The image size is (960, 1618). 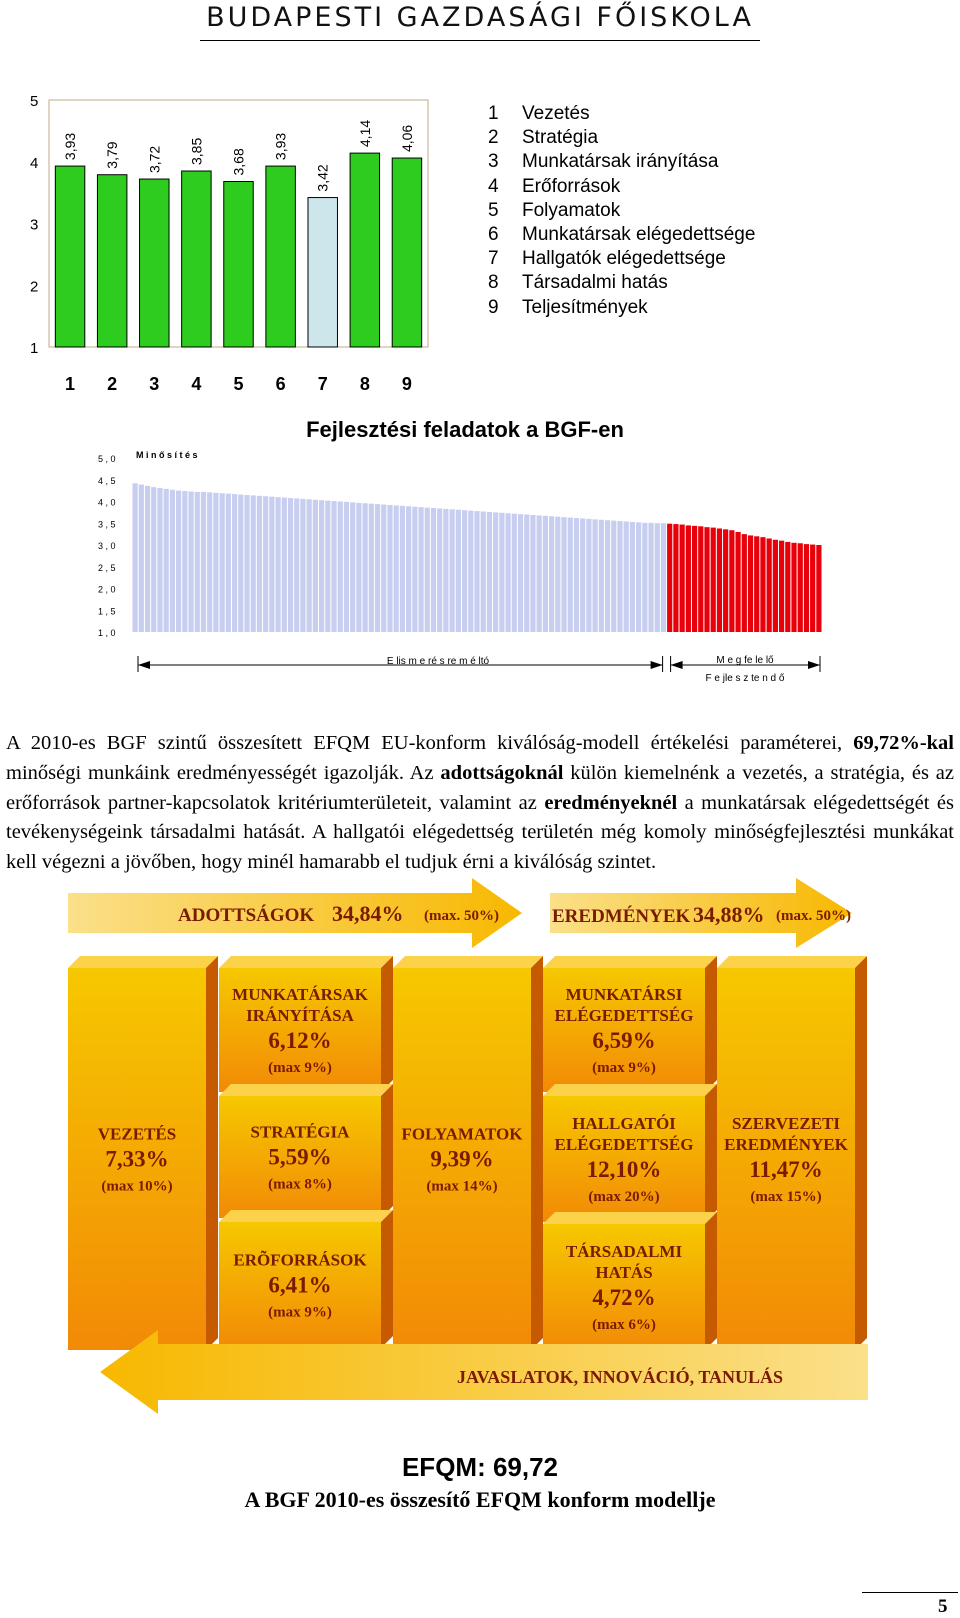 I want to click on chart-title: Fejlesztési feladatok a BGF-en, so click(x=465, y=429).